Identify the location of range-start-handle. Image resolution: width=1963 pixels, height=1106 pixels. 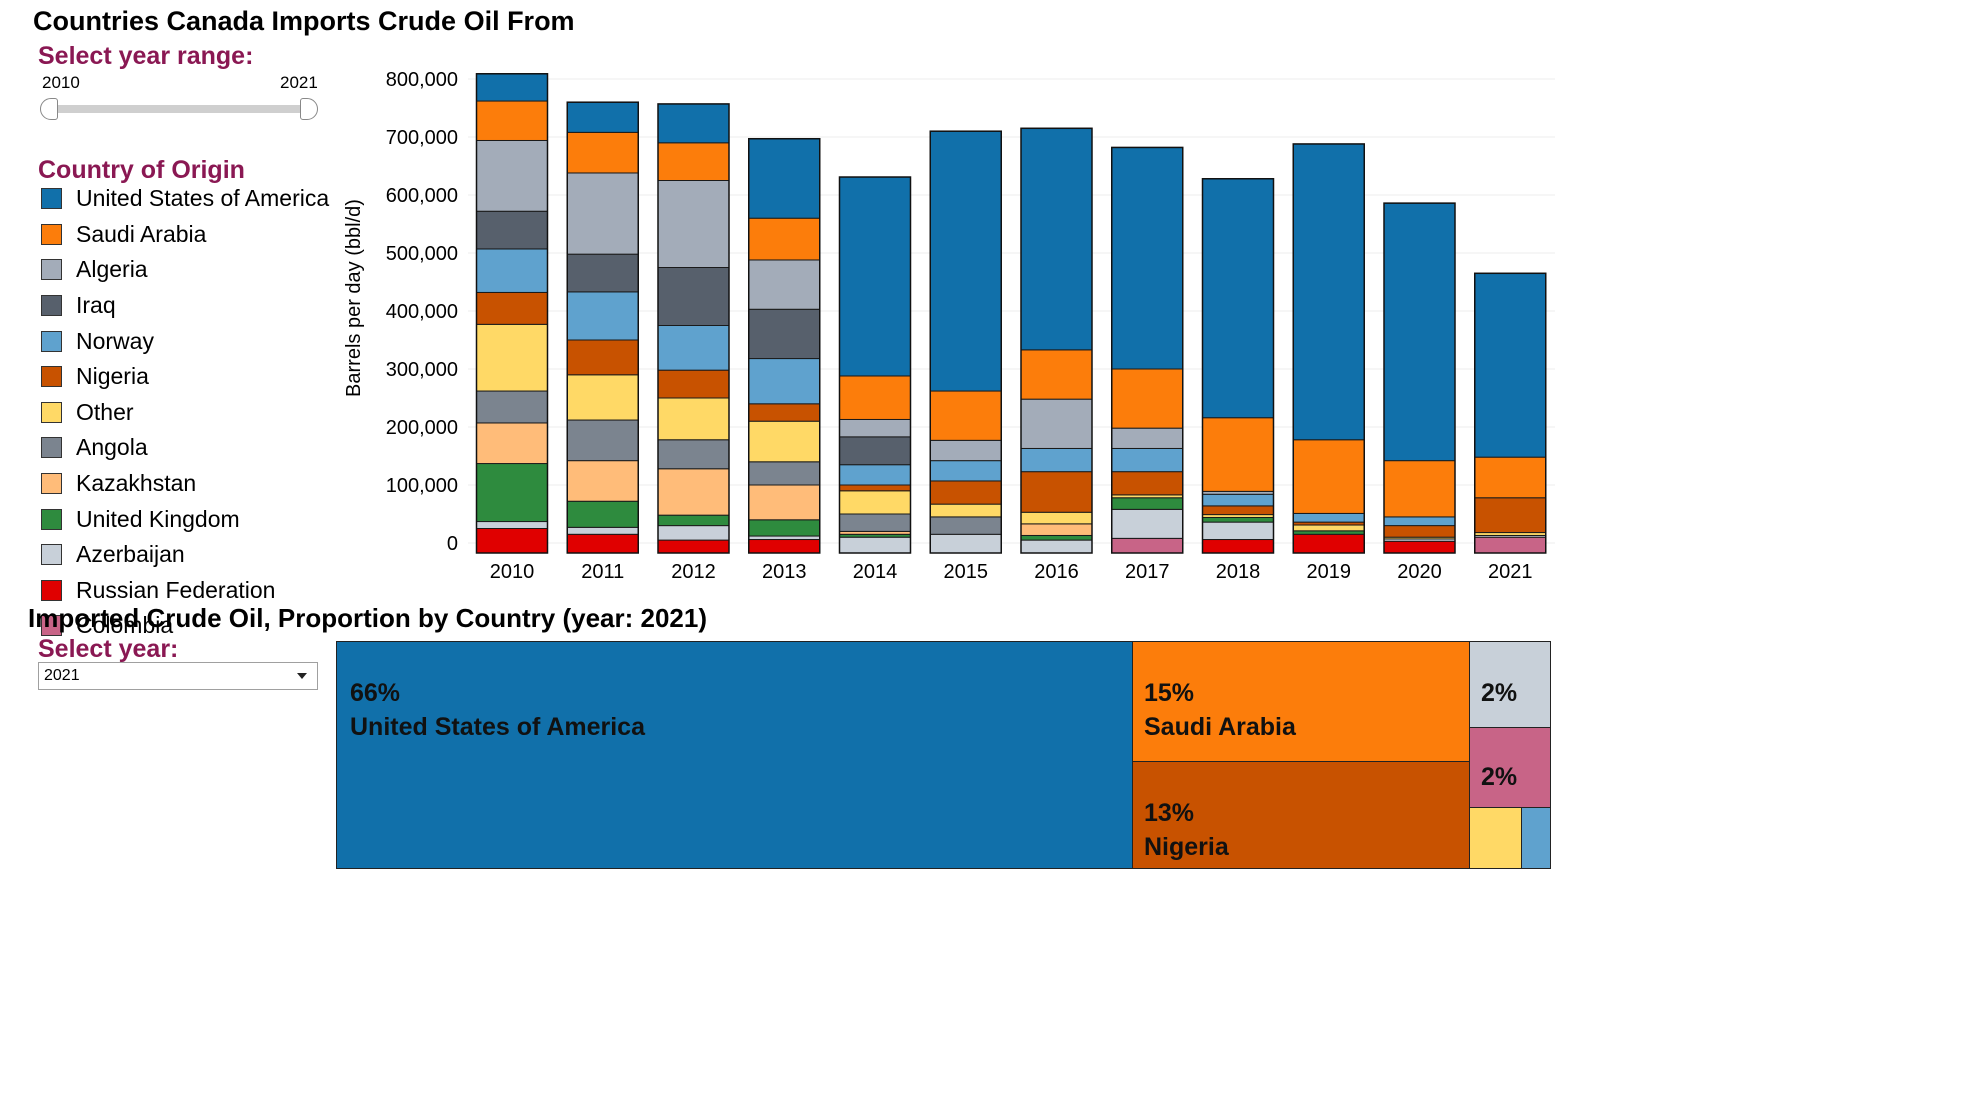
(49, 109).